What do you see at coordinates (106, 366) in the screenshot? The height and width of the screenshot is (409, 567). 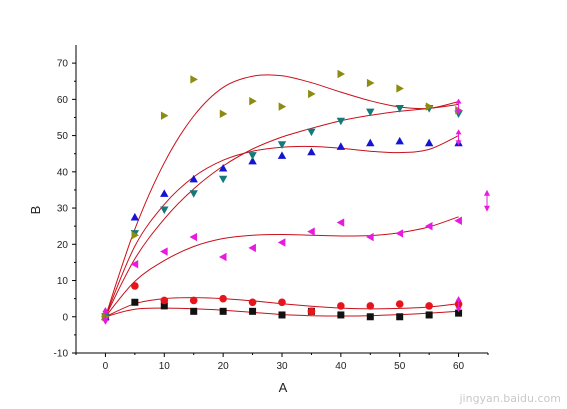 I see `x-tick-label: 0` at bounding box center [106, 366].